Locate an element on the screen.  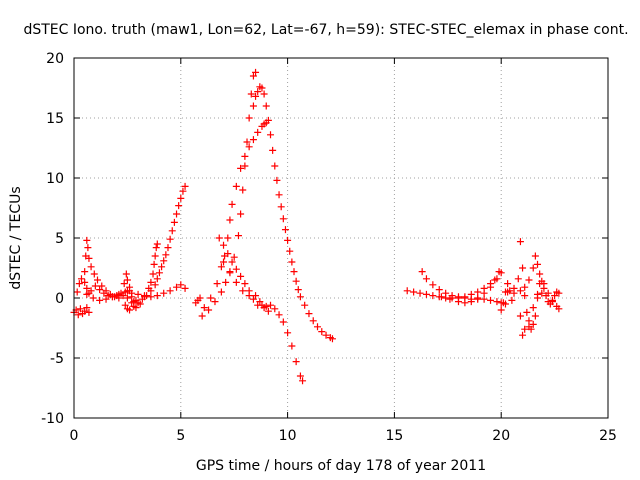
x-tick-label: 20 is located at coordinates (501, 436).